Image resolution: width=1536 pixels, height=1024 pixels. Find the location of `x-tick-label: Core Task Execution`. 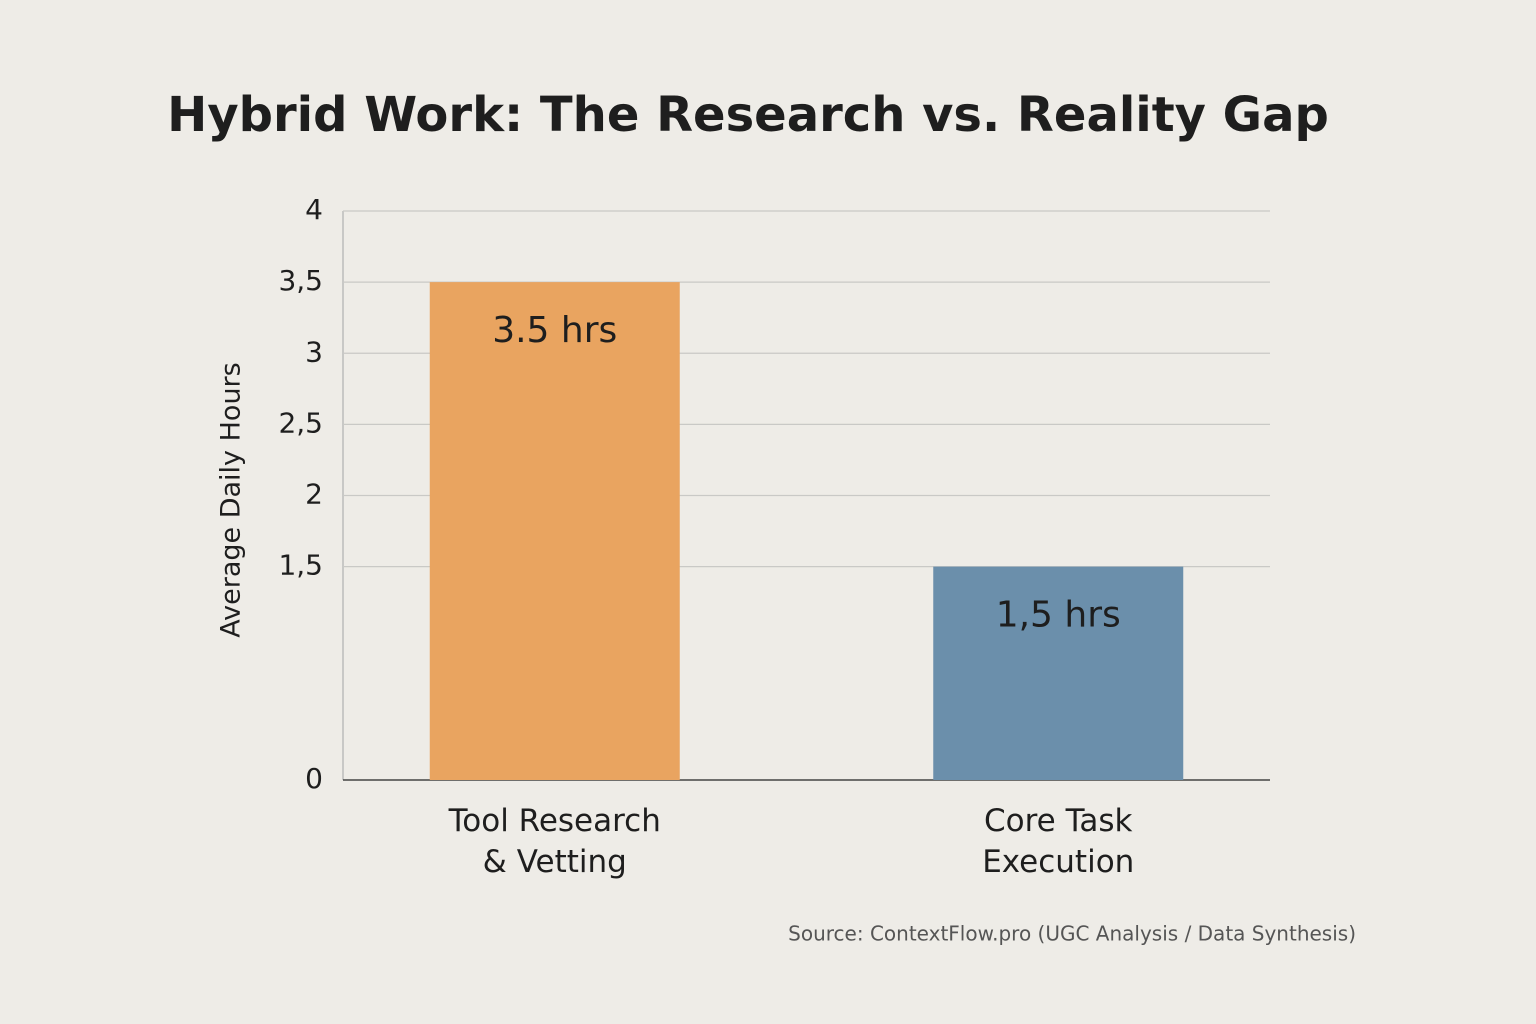

x-tick-label: Core Task Execution is located at coordinates (1058, 841).